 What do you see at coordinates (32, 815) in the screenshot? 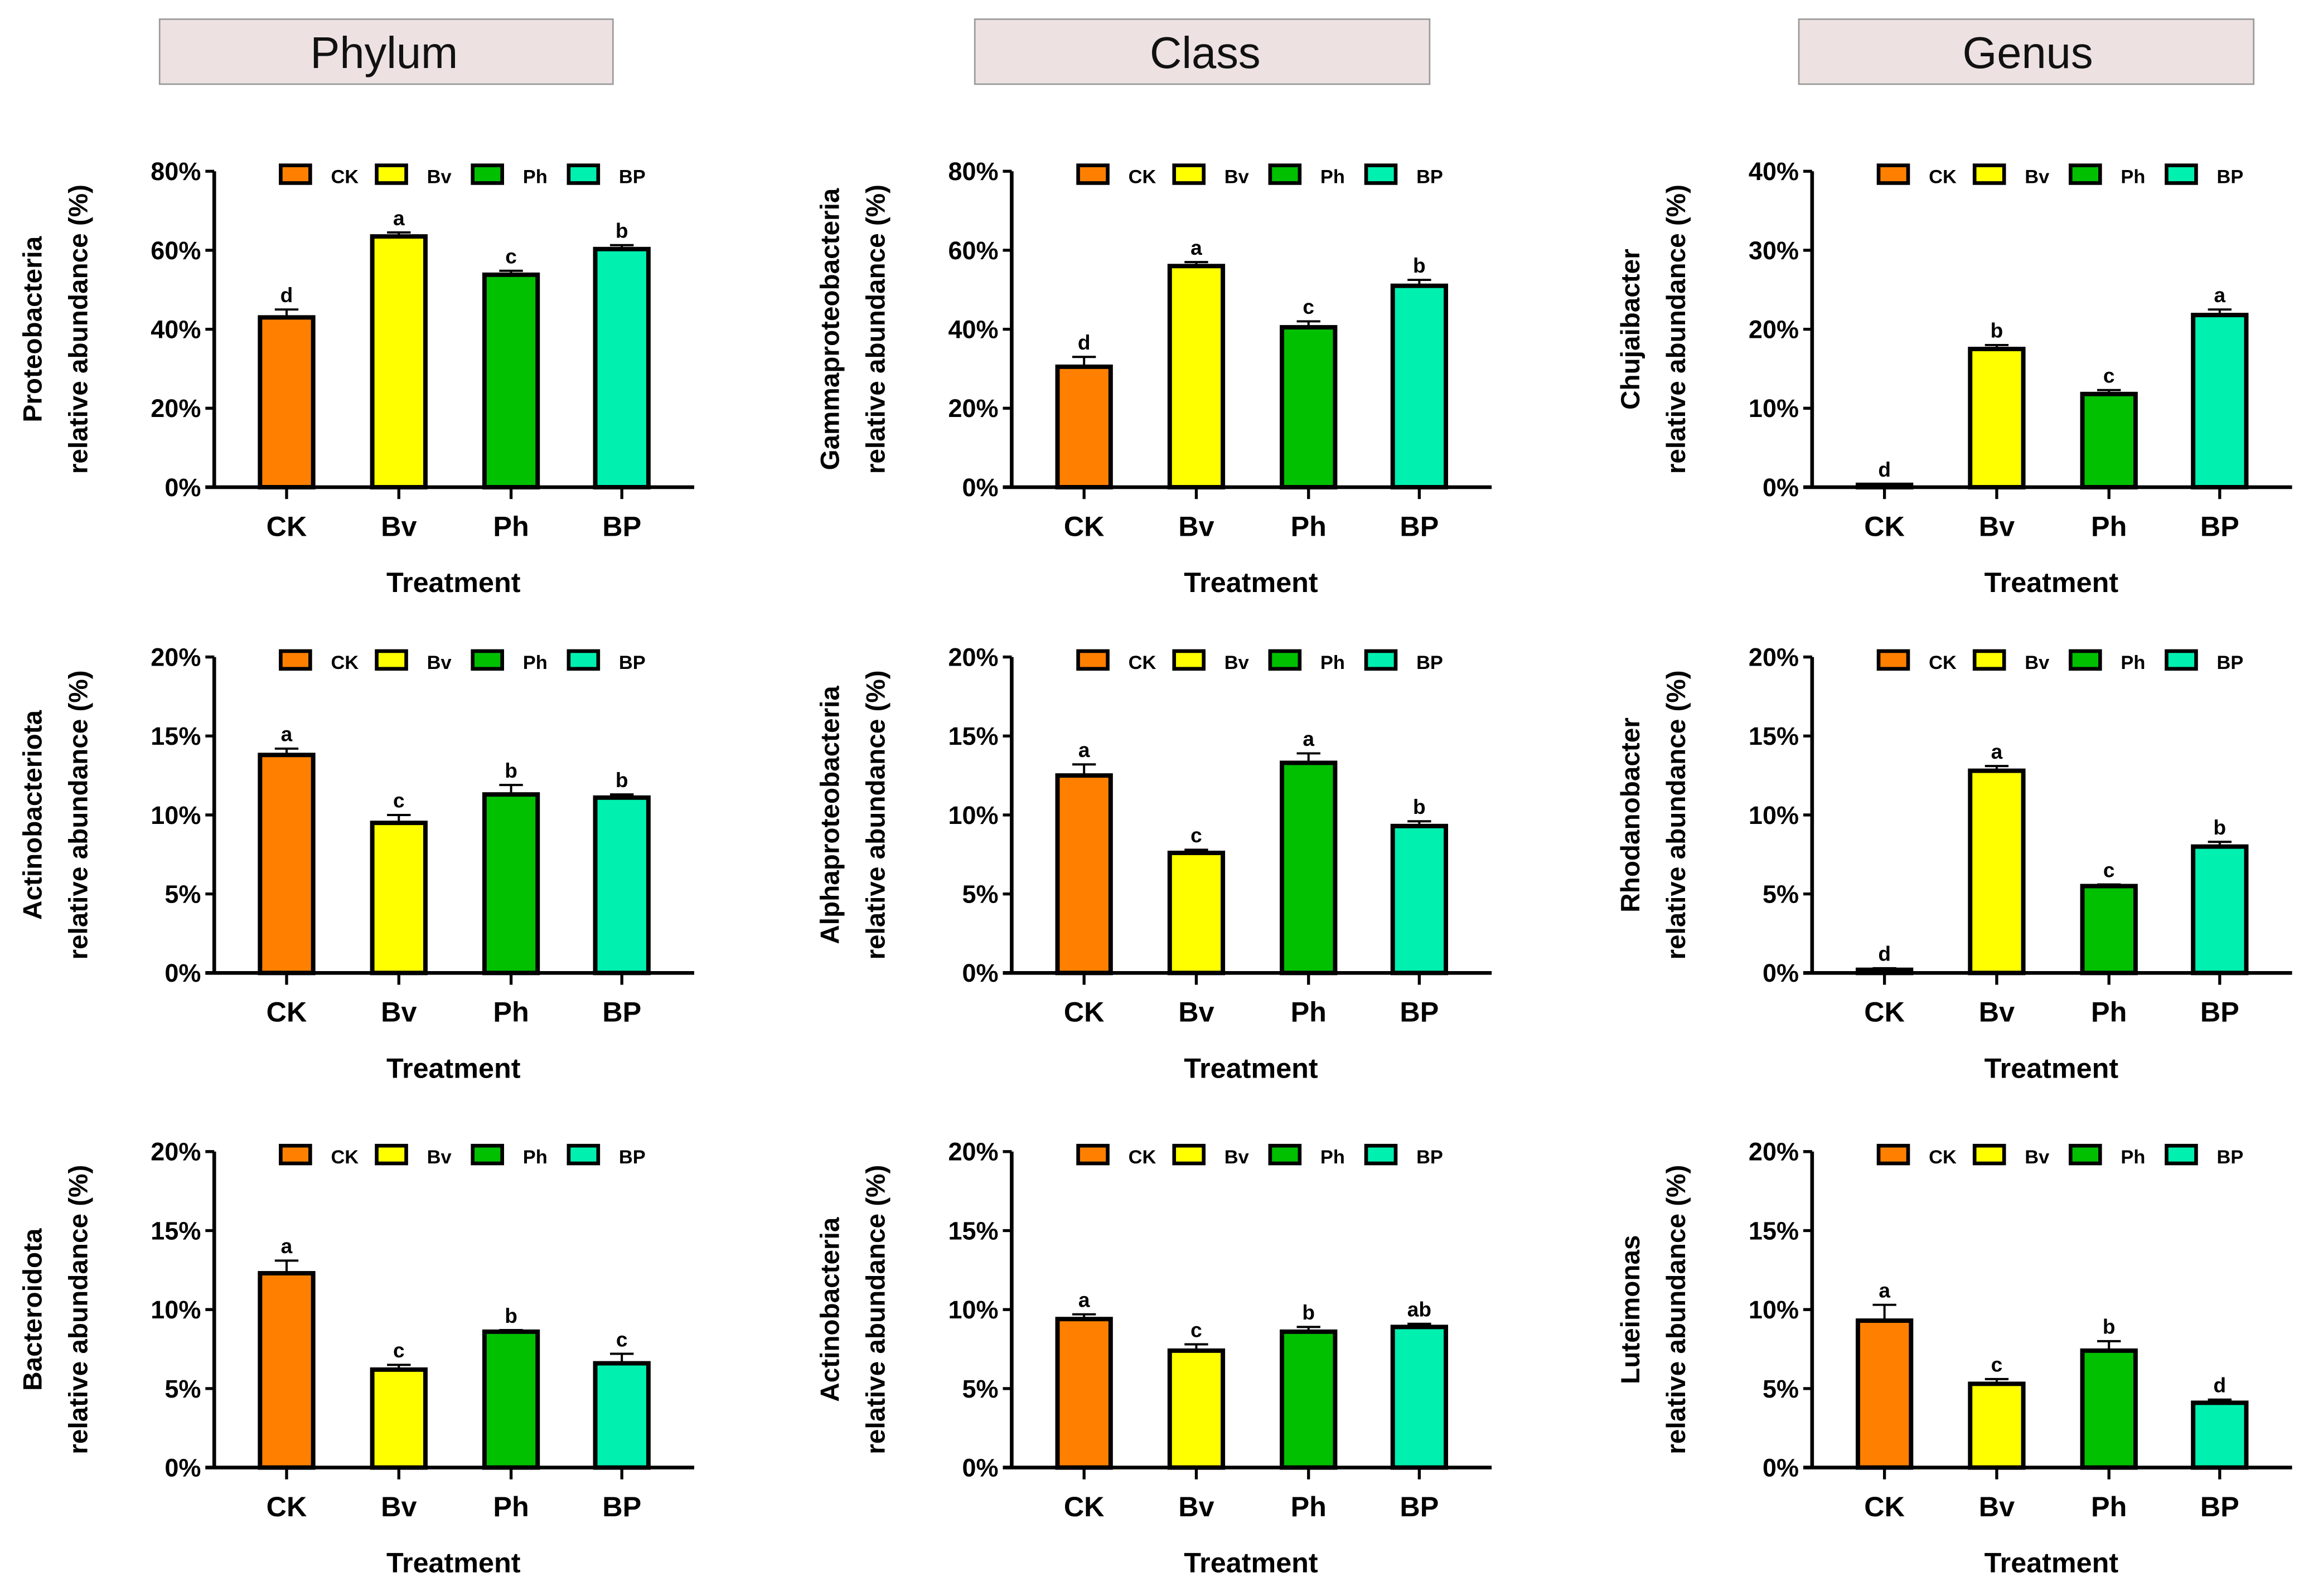
I see `y-axis-label: Actinobacteriota` at bounding box center [32, 815].